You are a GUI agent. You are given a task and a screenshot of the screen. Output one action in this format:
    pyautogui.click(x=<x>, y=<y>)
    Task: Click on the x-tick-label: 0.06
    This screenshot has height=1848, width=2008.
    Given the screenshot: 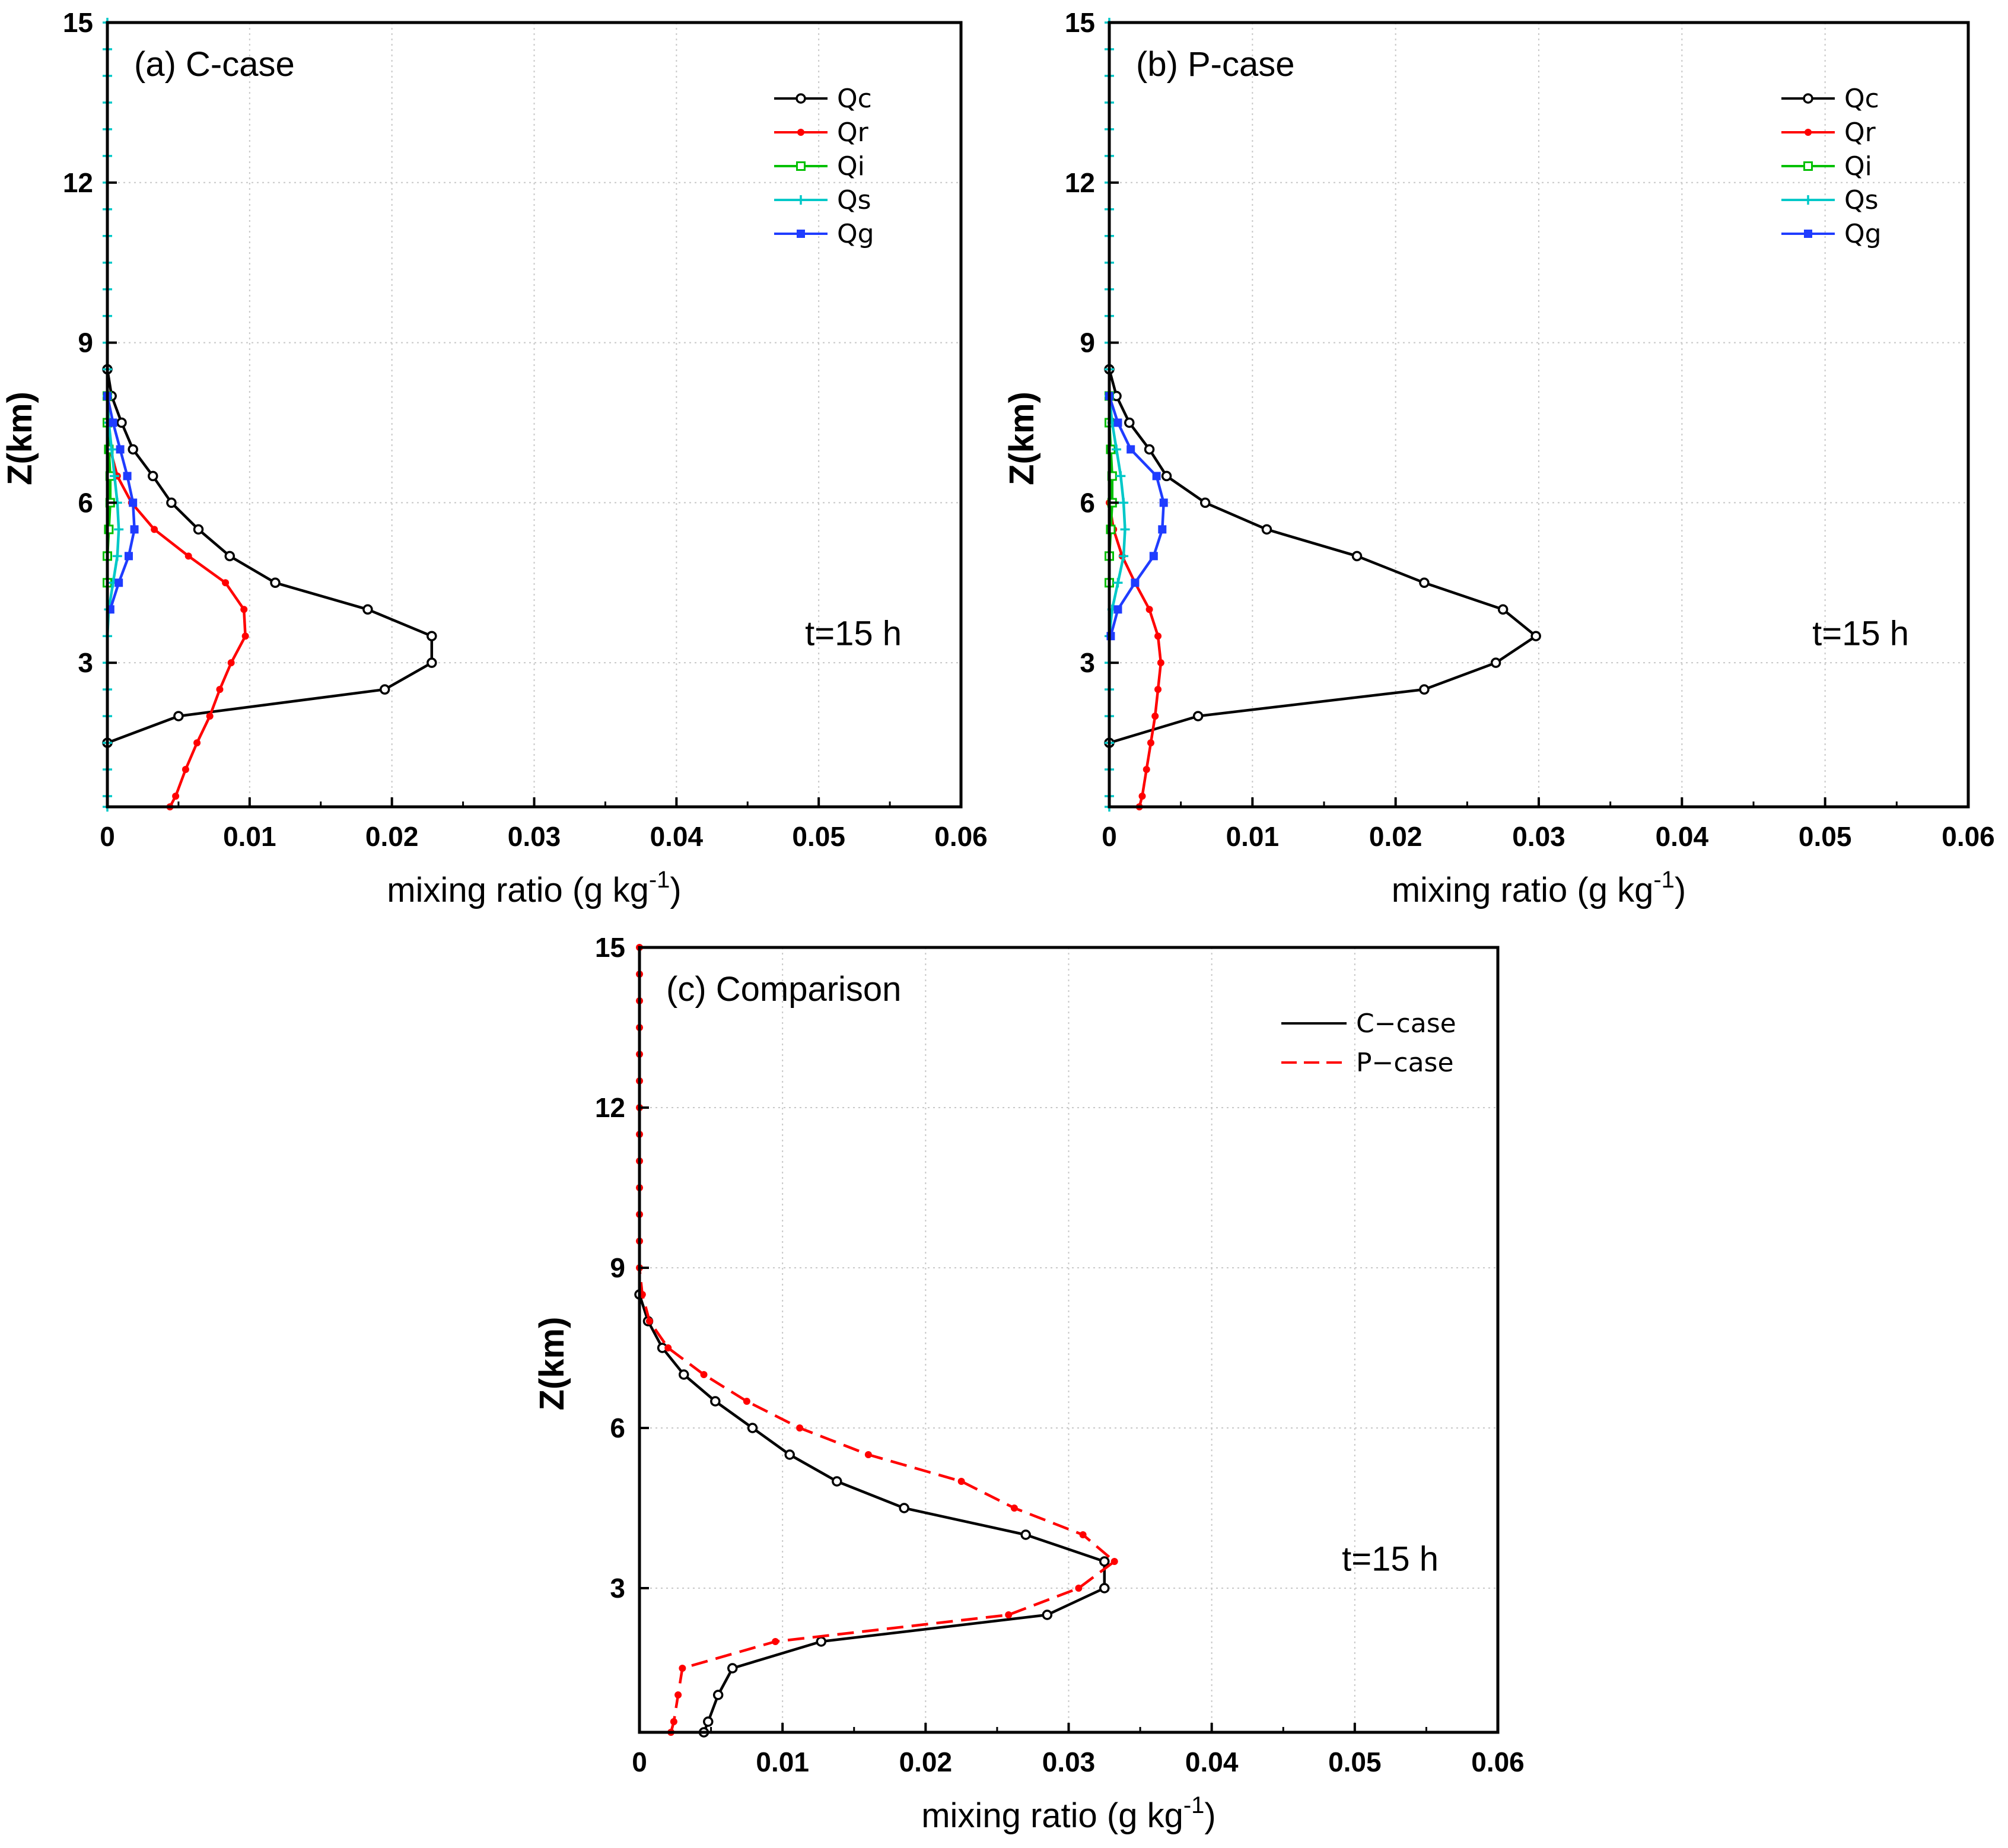 What is the action you would take?
    pyautogui.click(x=961, y=837)
    